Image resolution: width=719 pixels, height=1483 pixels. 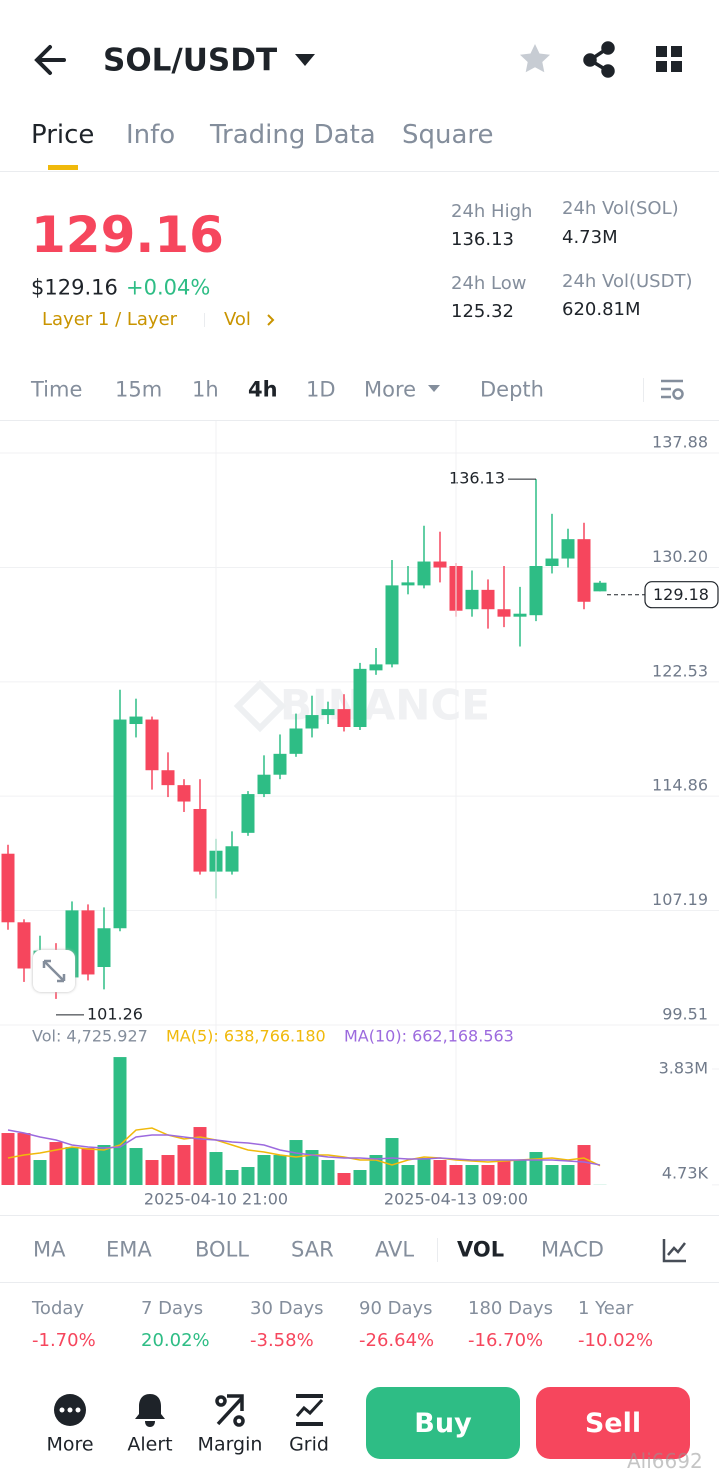 What do you see at coordinates (429, 1036) in the screenshot?
I see `legend-entry: MA(10): 662,168.563` at bounding box center [429, 1036].